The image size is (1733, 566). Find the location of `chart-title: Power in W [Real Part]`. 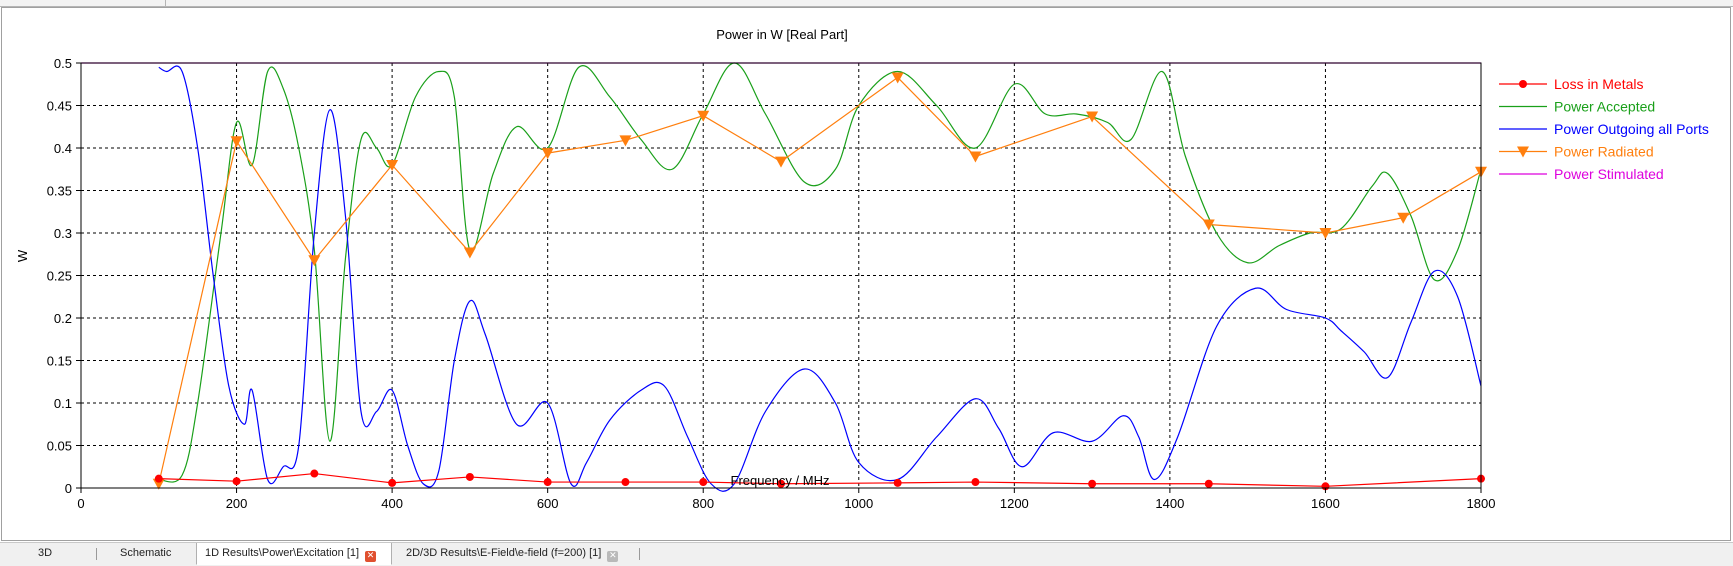

chart-title: Power in W [Real Part] is located at coordinates (782, 34).